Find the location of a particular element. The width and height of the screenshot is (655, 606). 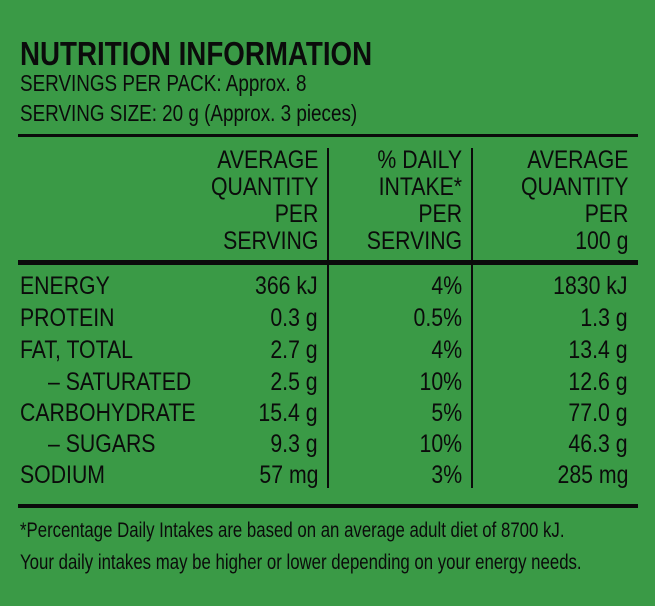

nutrient-label: – SUGARS is located at coordinates (102, 444).